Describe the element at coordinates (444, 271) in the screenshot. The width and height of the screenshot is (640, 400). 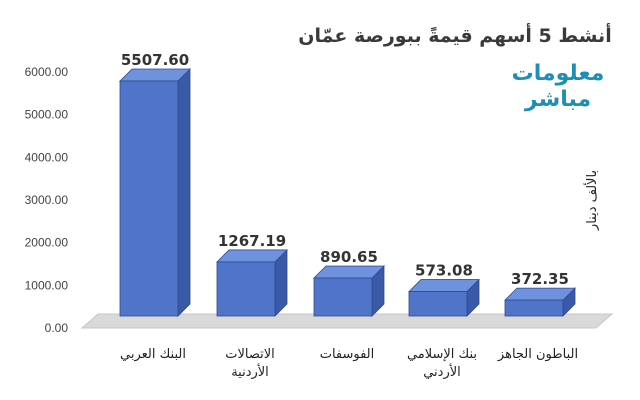
I see `data-label: 573.08` at that location.